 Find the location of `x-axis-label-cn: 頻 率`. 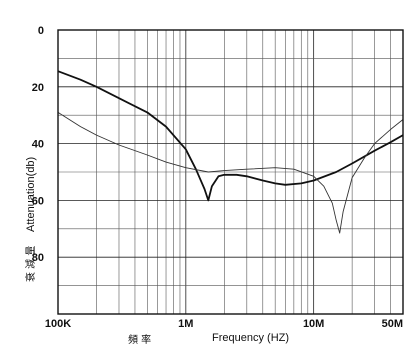

x-axis-label-cn: 頻 率 is located at coordinates (139, 339).